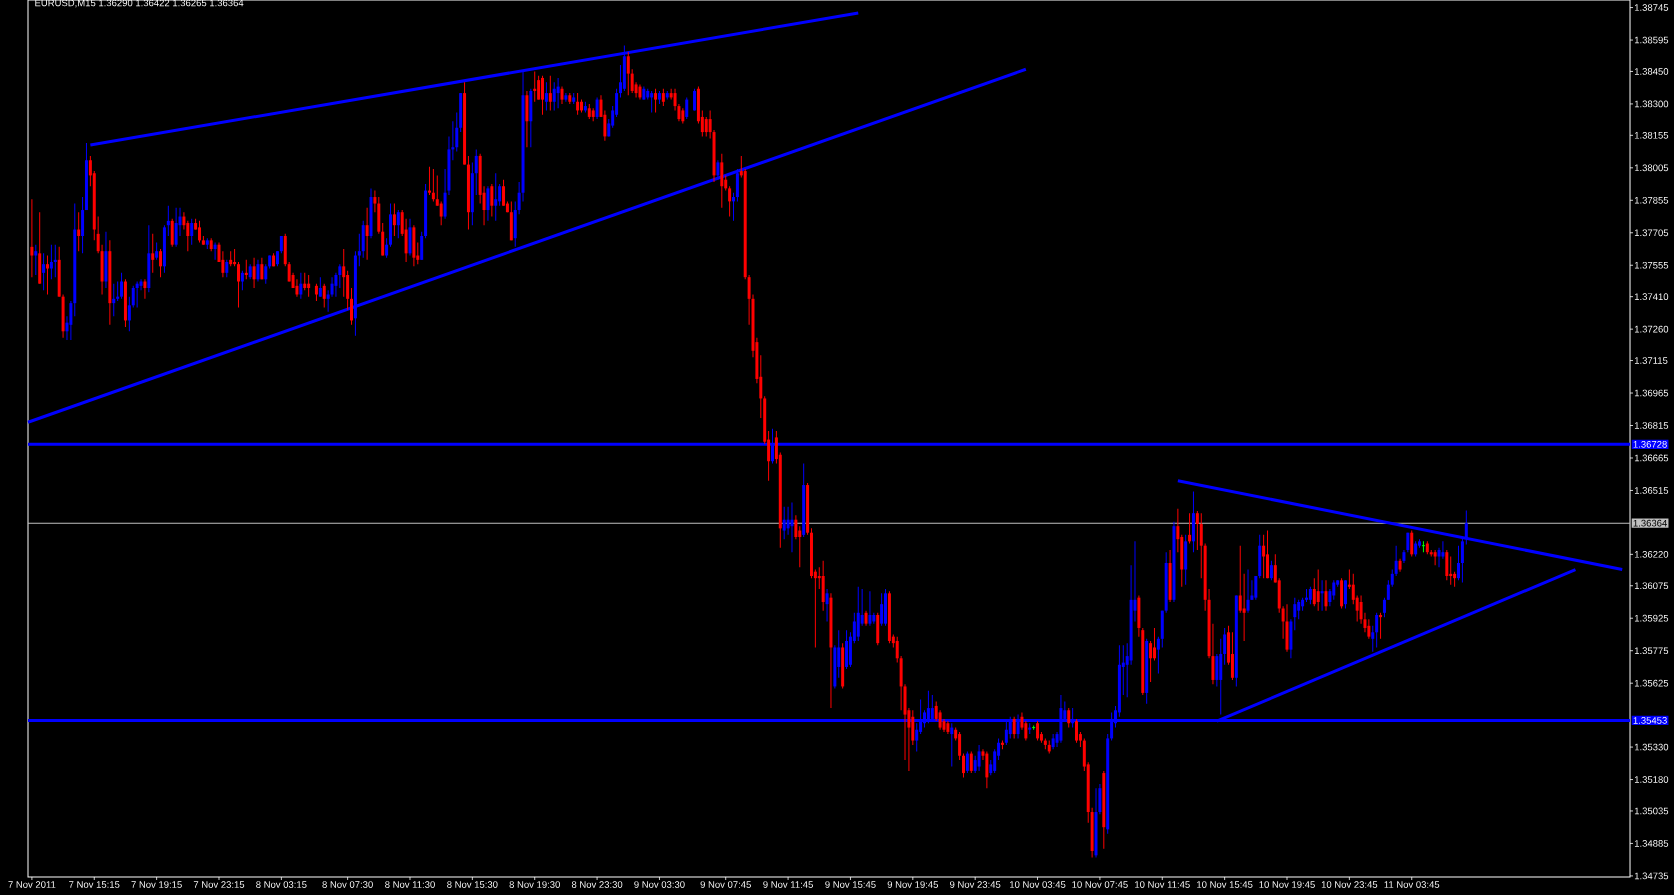 The height and width of the screenshot is (895, 1674). What do you see at coordinates (472, 884) in the screenshot?
I see `x-tick-label: 8 Nov 15:30` at bounding box center [472, 884].